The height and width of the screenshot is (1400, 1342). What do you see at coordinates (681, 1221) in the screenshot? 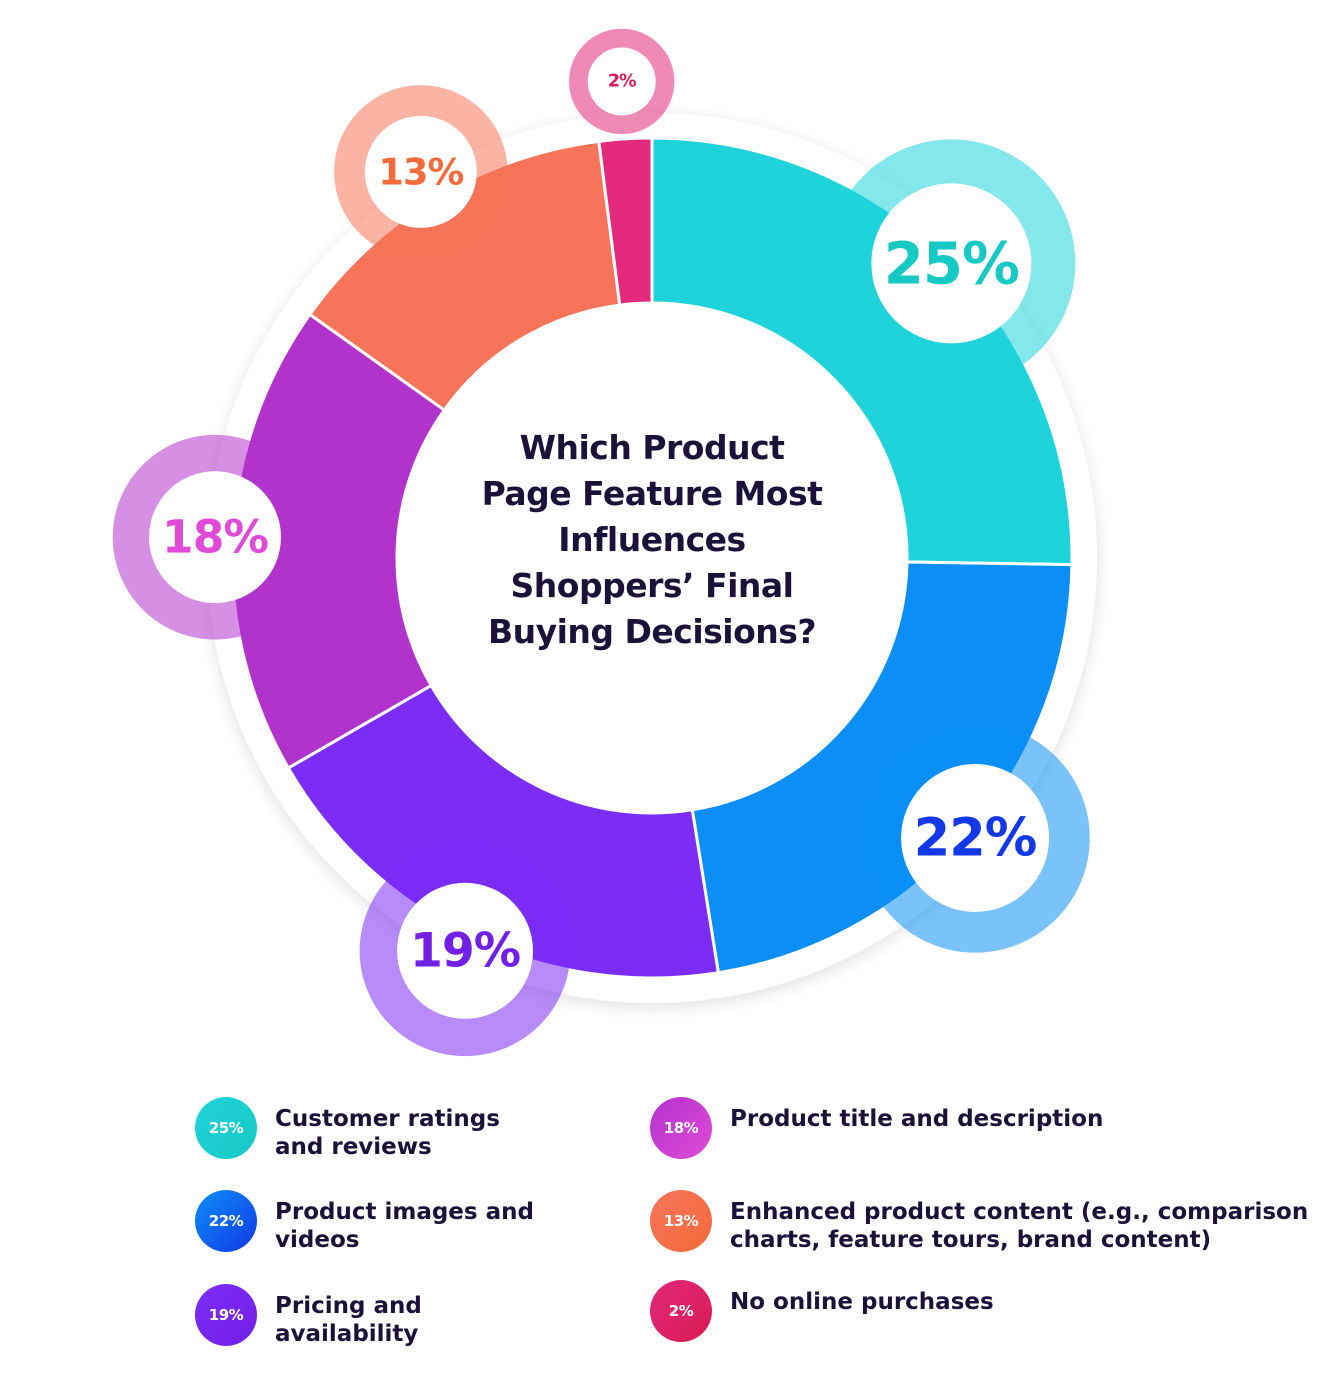
I see `legend-badge: 13%` at bounding box center [681, 1221].